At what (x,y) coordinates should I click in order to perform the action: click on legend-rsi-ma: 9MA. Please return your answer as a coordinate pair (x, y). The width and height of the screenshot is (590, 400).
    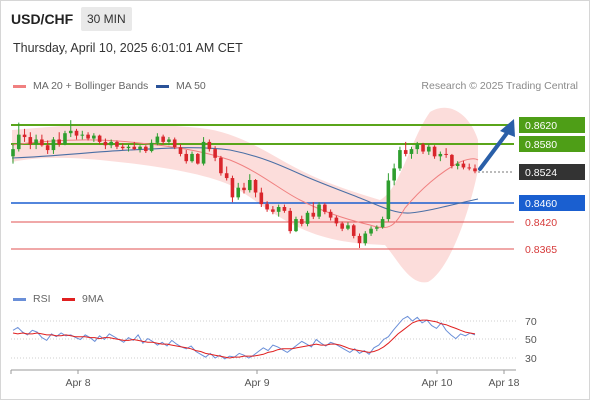
    Looking at the image, I should click on (83, 299).